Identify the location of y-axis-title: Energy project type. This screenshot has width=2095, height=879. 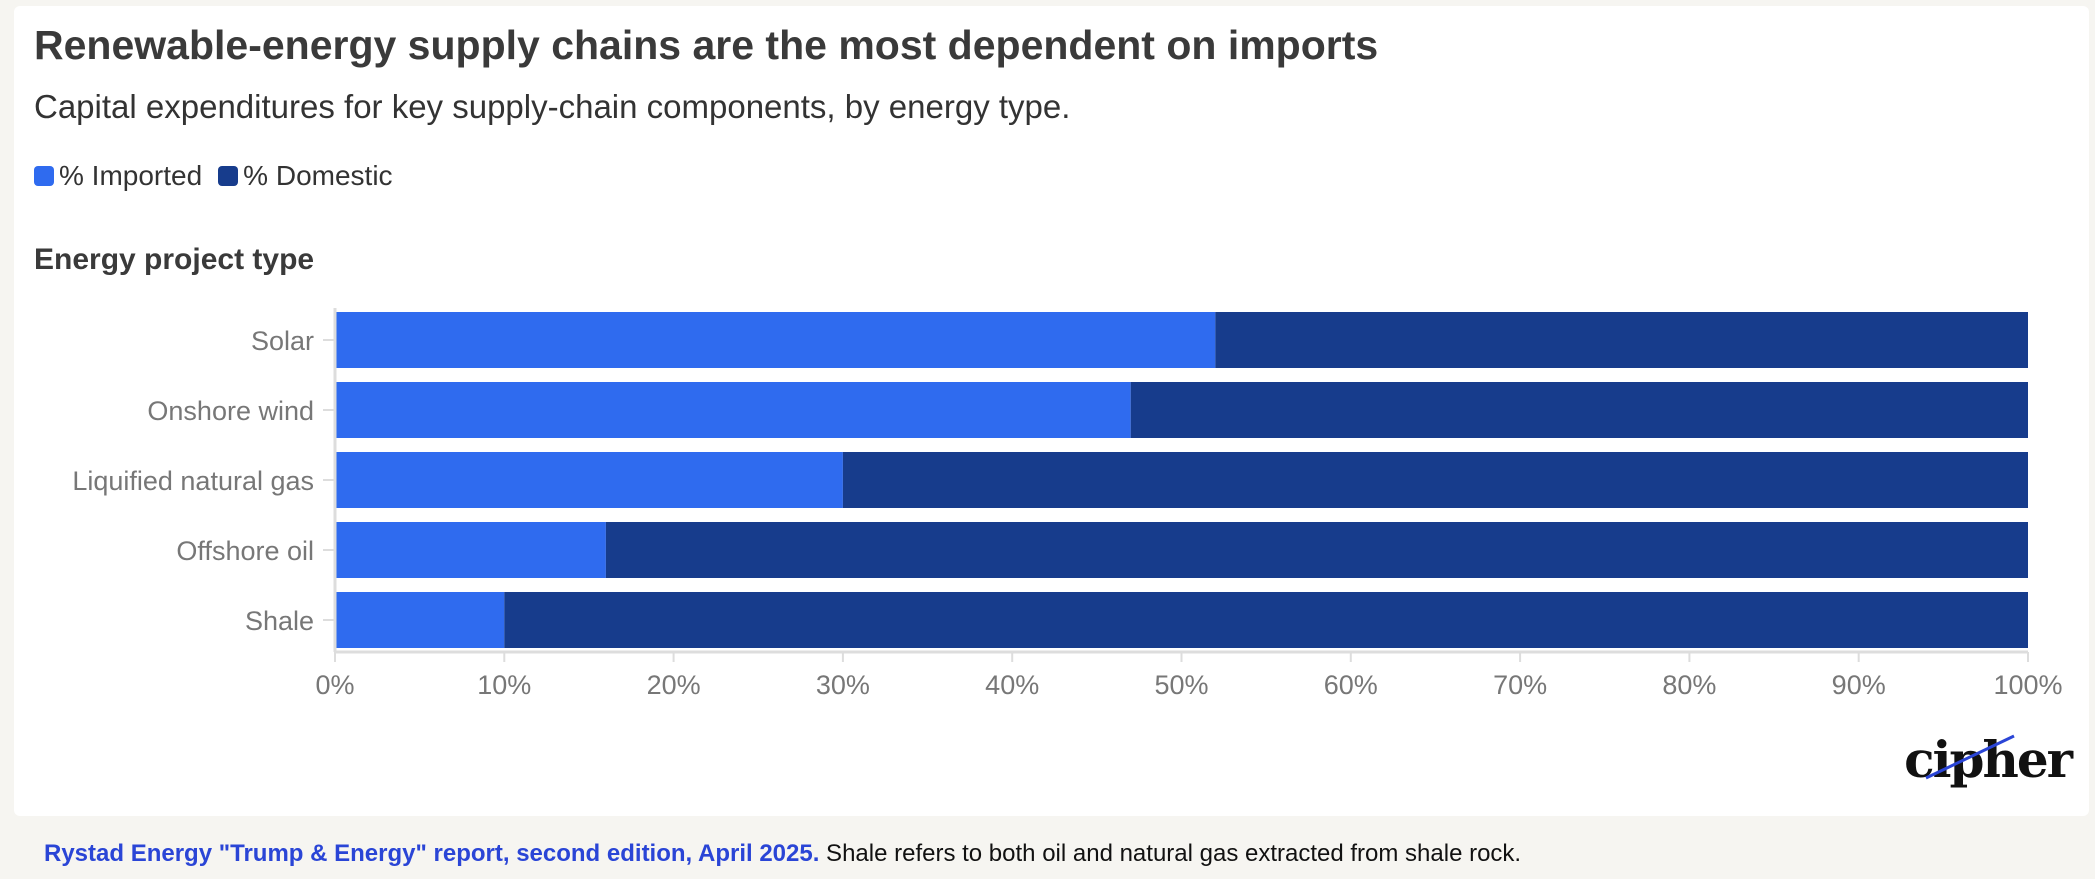
(174, 259).